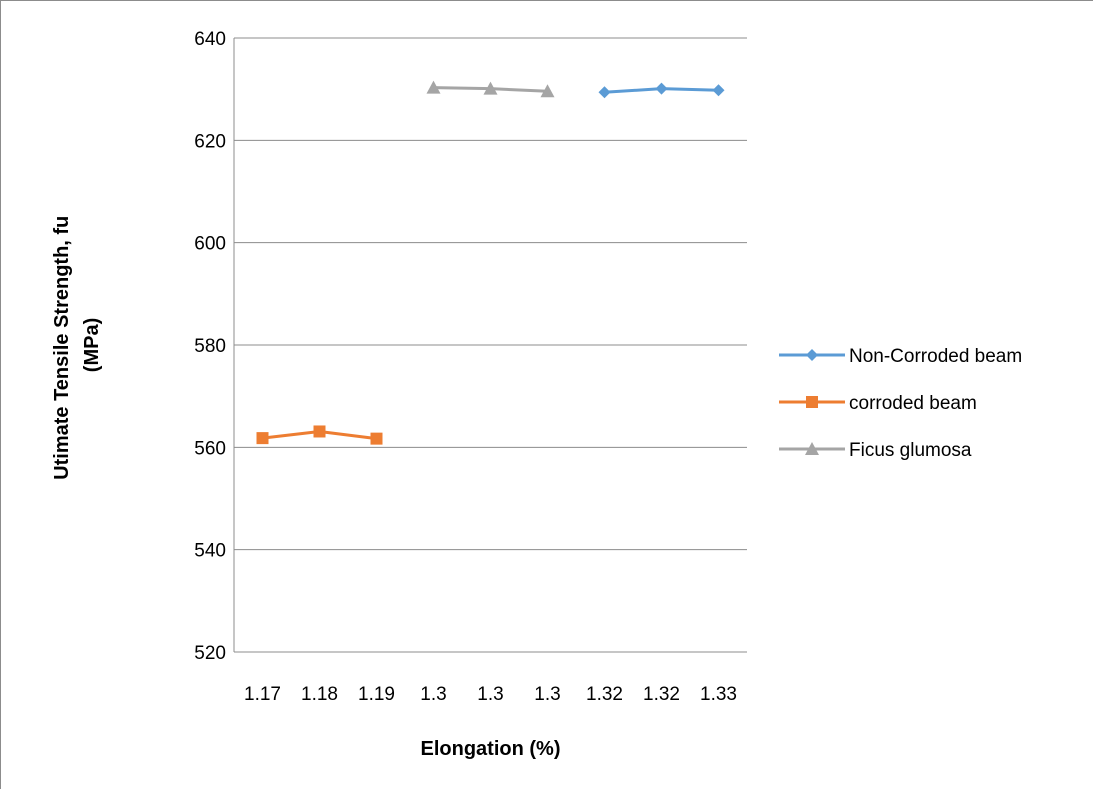 This screenshot has height=795, width=1093. What do you see at coordinates (718, 694) in the screenshot?
I see `x-tick-label: 1.33` at bounding box center [718, 694].